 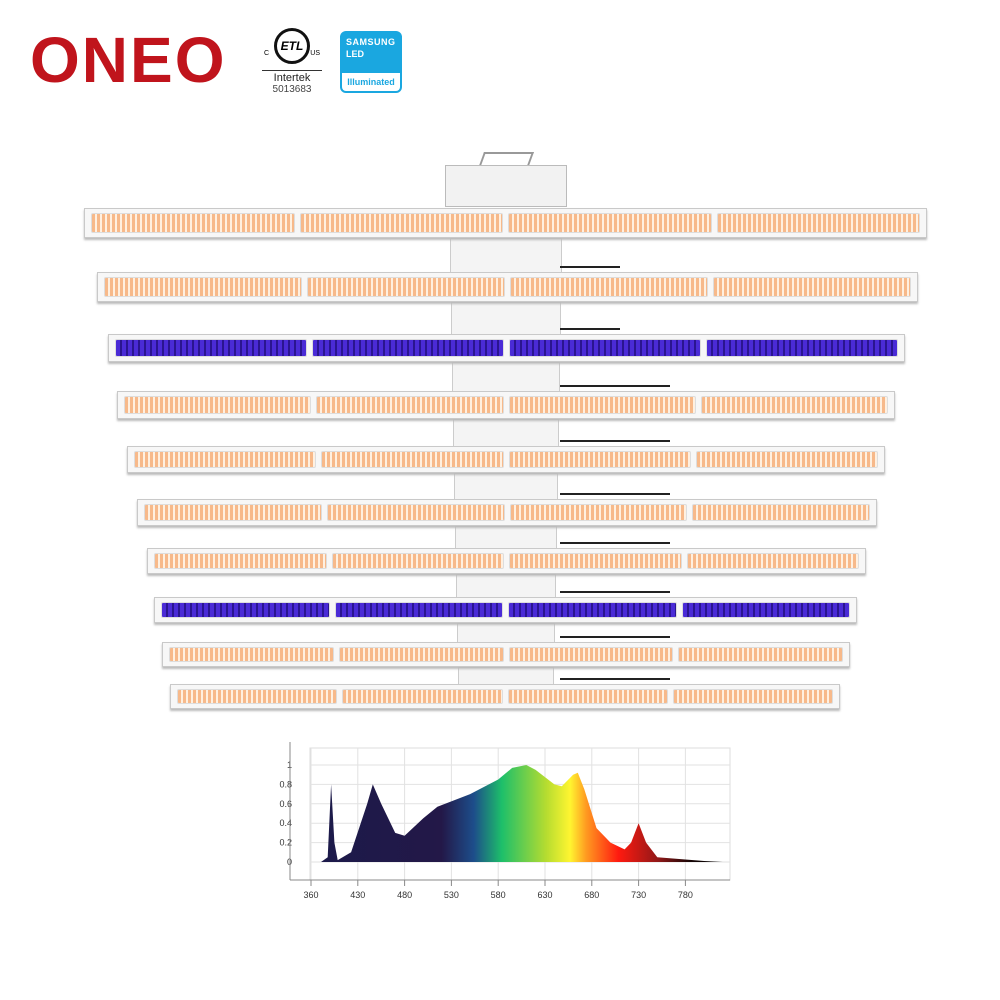 What do you see at coordinates (267, 53) in the screenshot?
I see `etl-c: C` at bounding box center [267, 53].